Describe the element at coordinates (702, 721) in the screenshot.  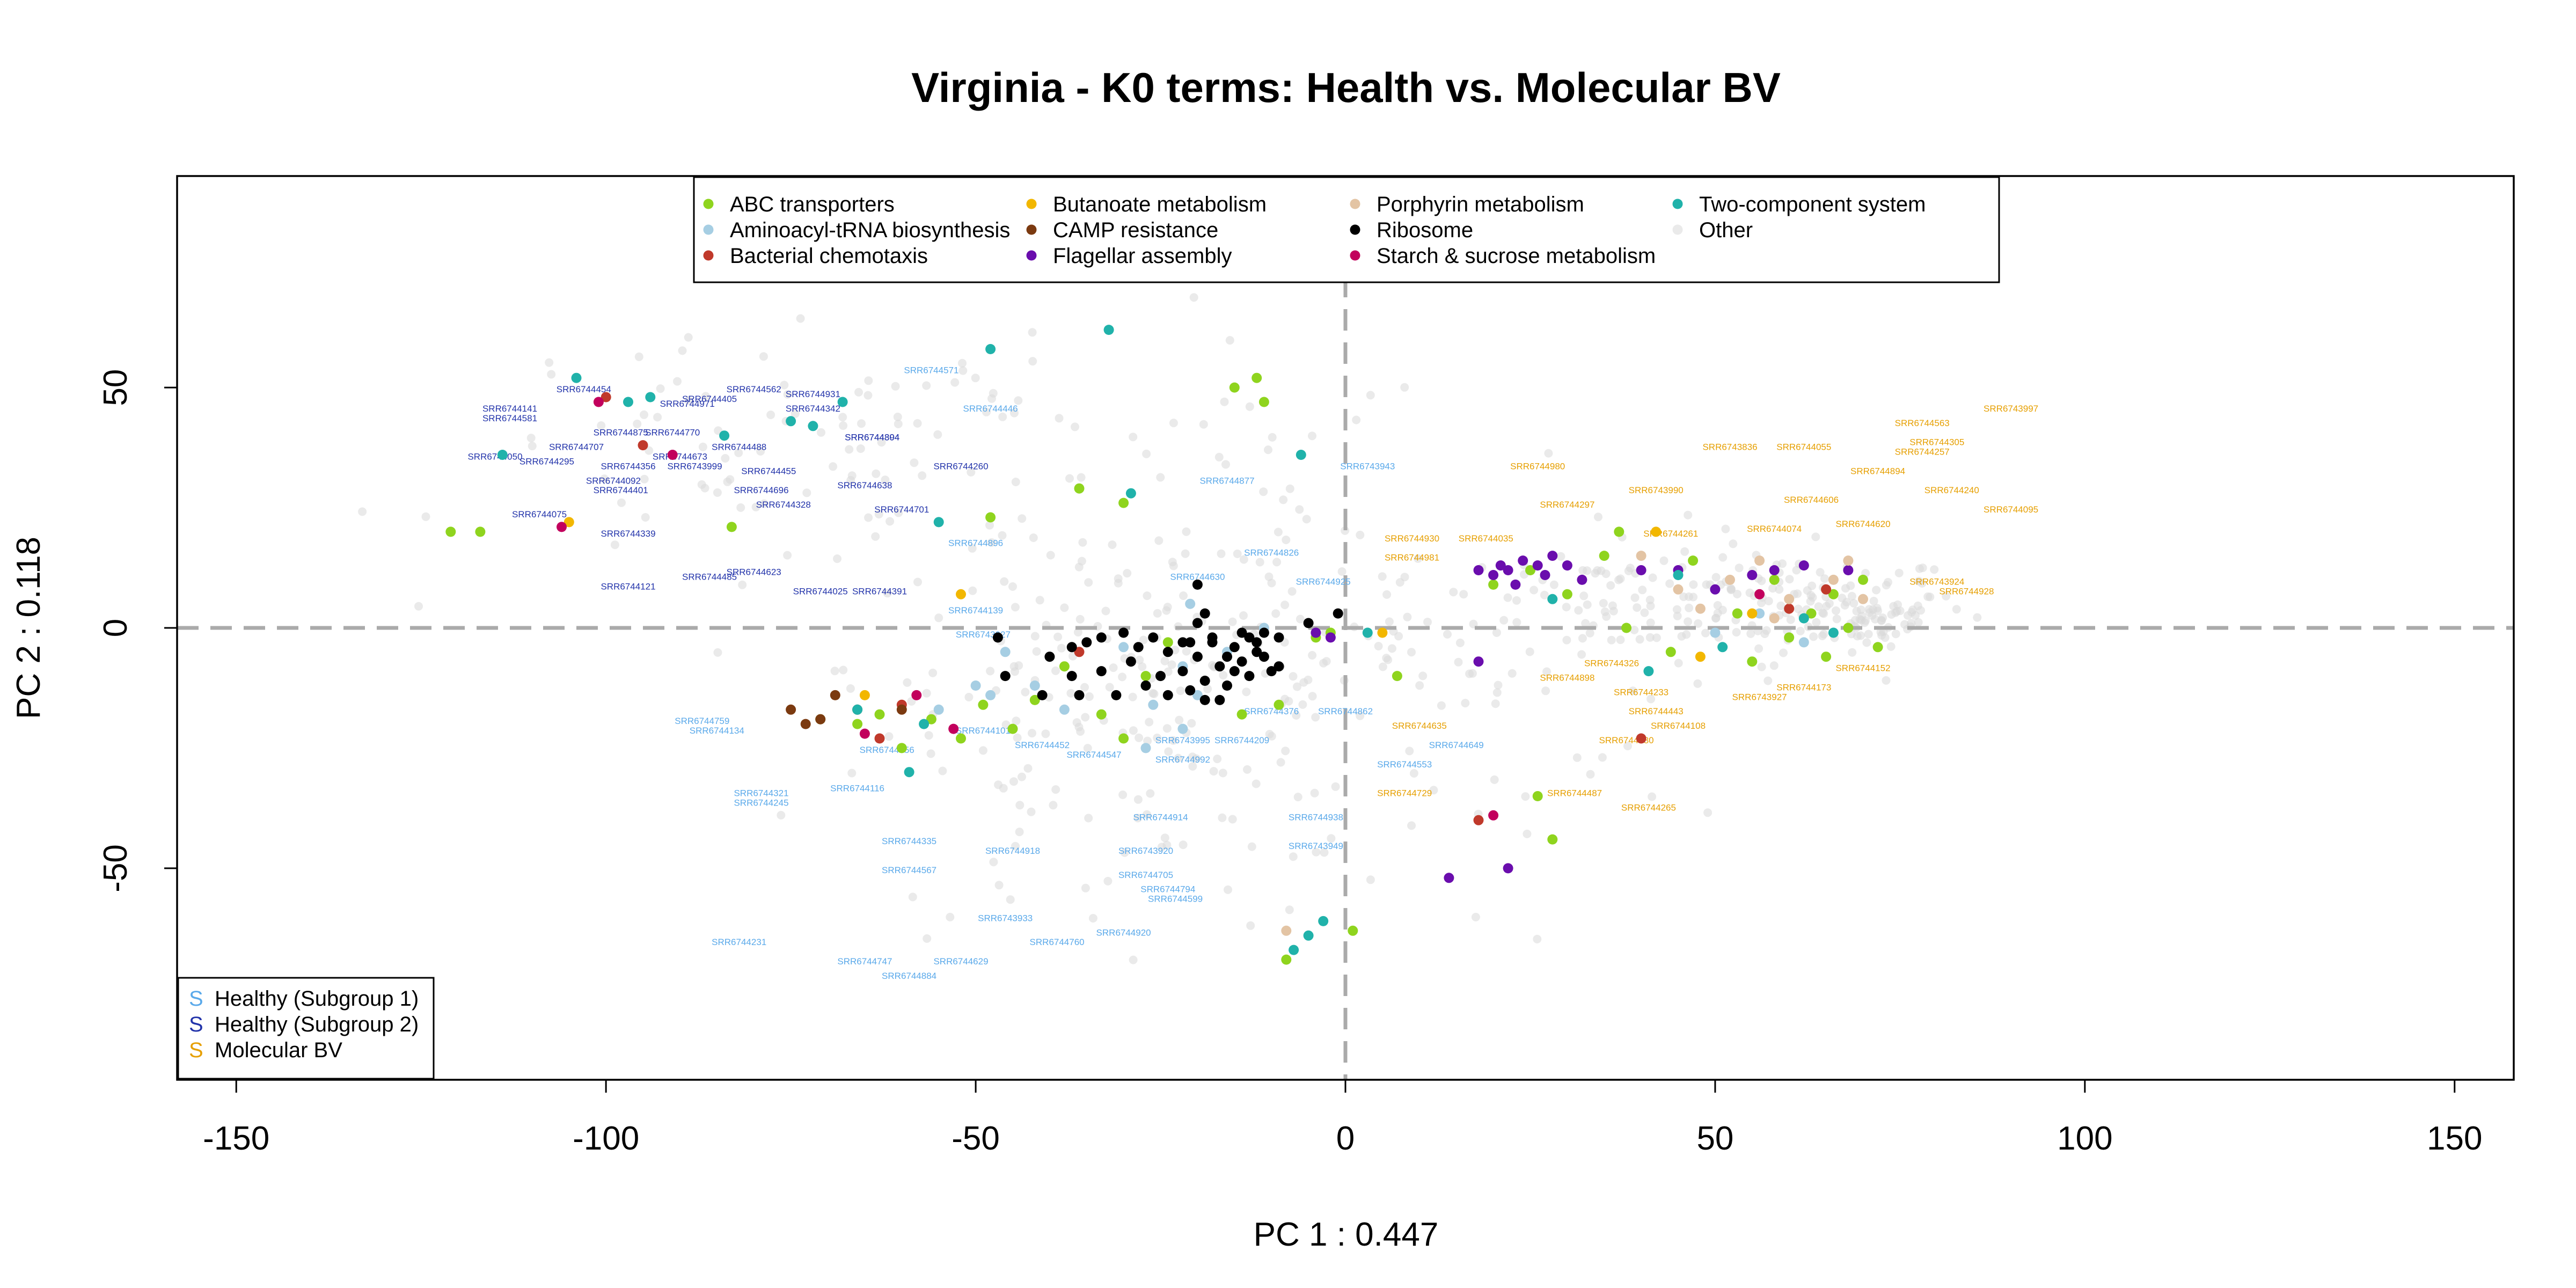
I see `sample-label: SRR6744759` at that location.